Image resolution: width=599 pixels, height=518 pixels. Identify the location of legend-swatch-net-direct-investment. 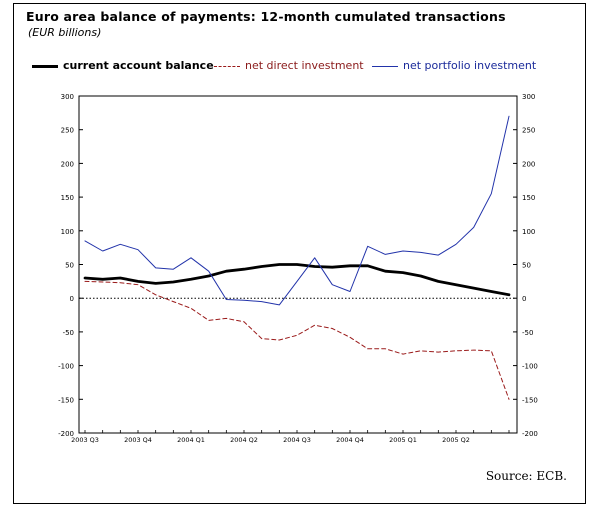
(227, 66).